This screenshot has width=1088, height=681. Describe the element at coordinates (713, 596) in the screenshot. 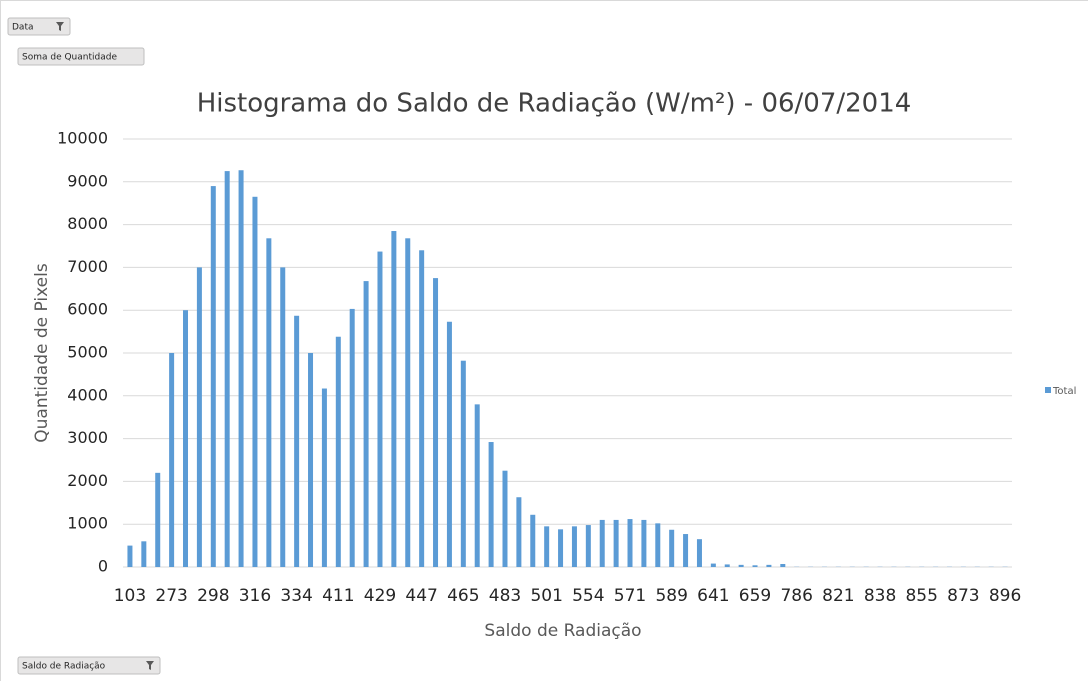

I see `x-tick-label: 641` at that location.